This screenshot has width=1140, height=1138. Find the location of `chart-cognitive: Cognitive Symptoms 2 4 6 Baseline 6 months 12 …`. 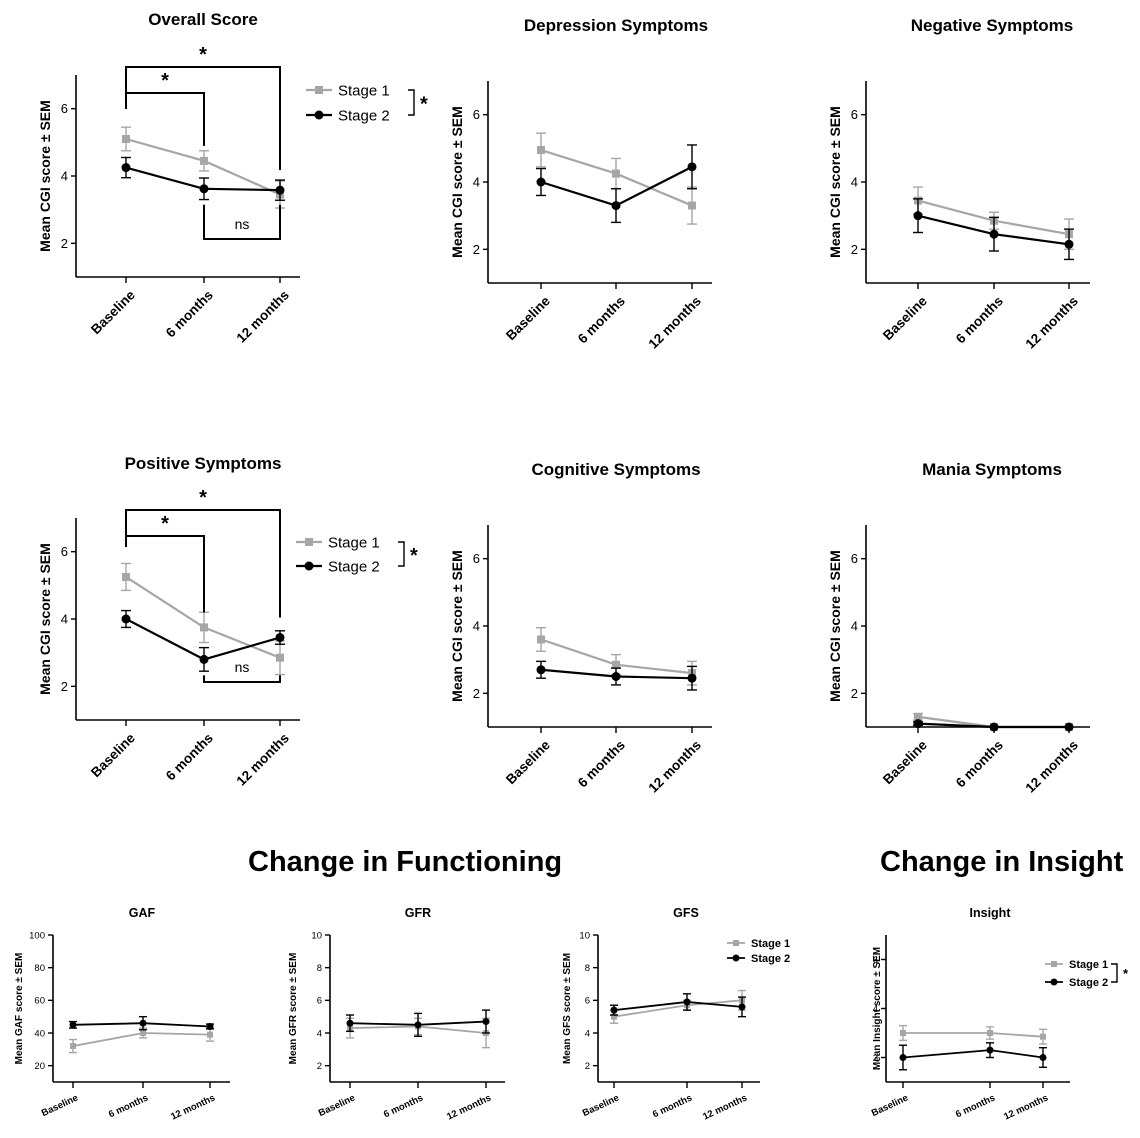

chart-cognitive: Cognitive Symptoms 2 4 6 Baseline 6 months 12 … is located at coordinates (580, 628).